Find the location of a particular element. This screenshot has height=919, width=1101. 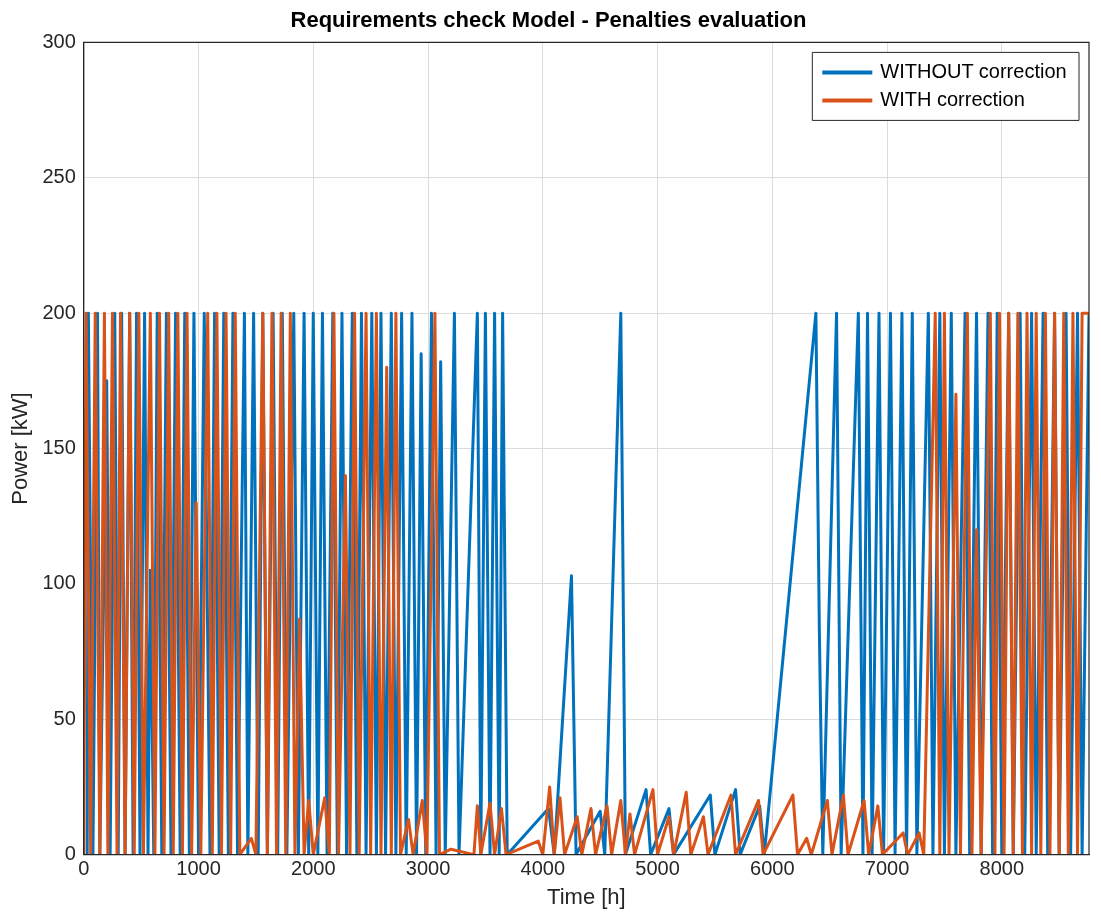

y-tick-label: 250 is located at coordinates (59, 176).